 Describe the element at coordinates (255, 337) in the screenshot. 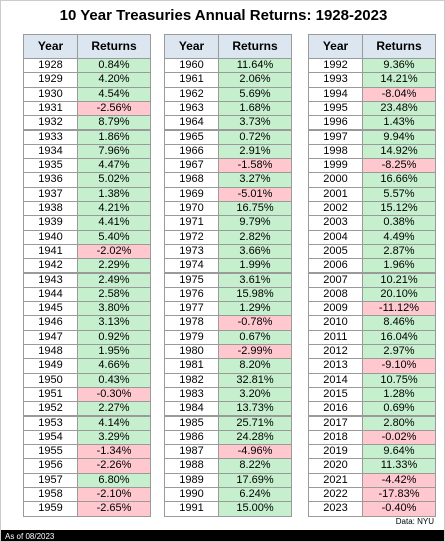

I see `return-cell: 0.67%` at that location.